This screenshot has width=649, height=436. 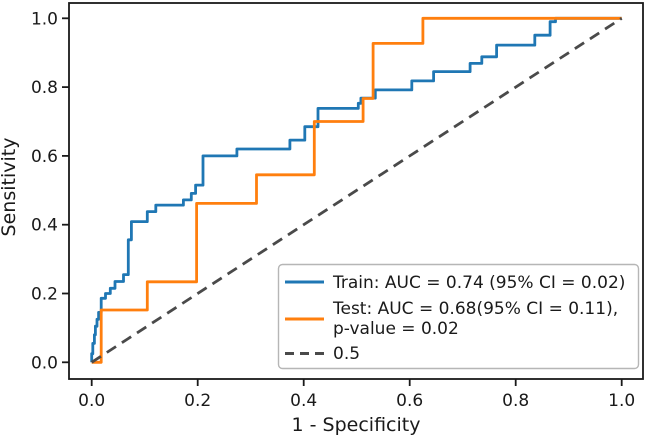 I want to click on y-tick-label: 0.8, so click(x=44, y=88).